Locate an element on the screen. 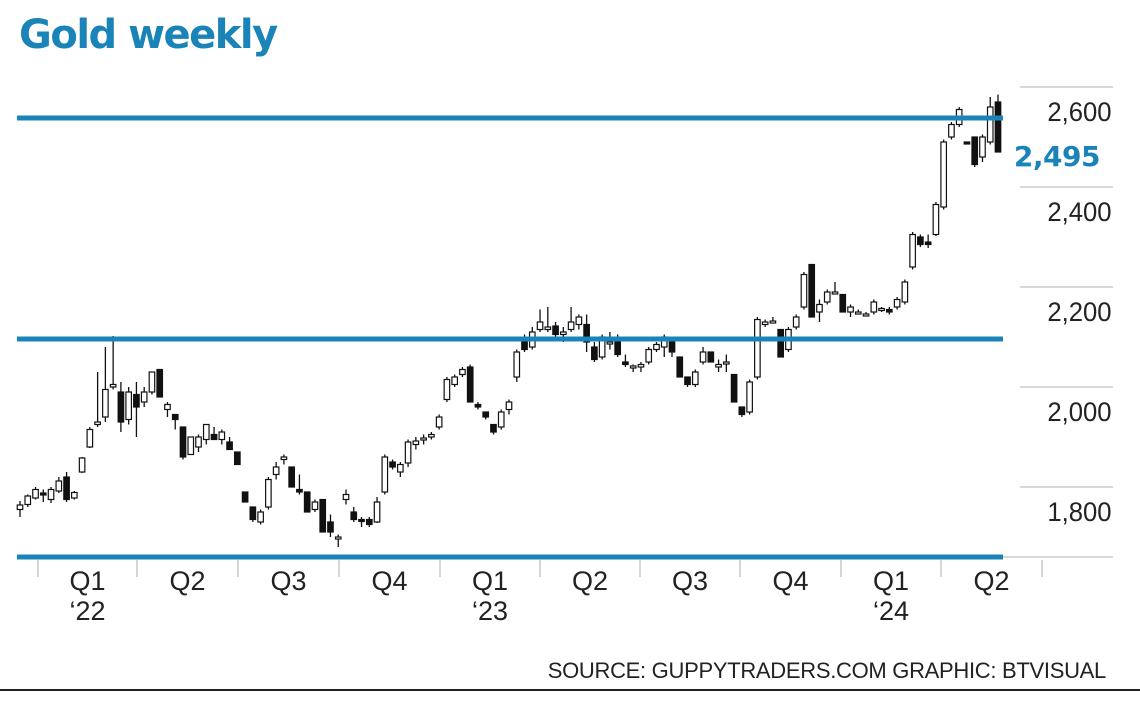  x-tick-label: Q1 ‘22 is located at coordinates (88, 596).